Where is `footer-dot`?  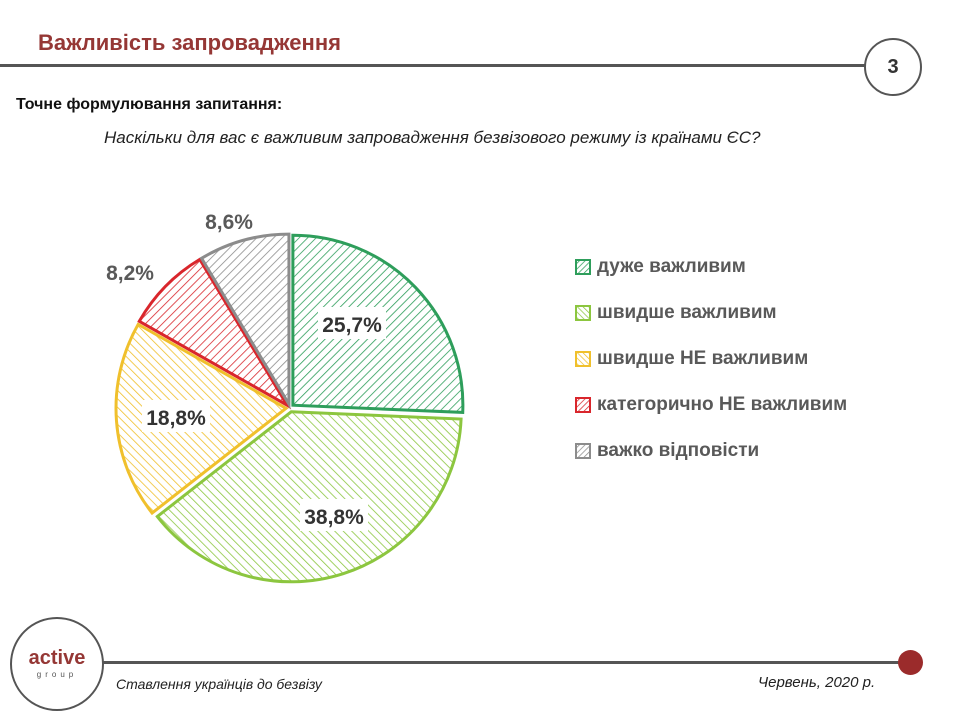
footer-dot is located at coordinates (910, 662).